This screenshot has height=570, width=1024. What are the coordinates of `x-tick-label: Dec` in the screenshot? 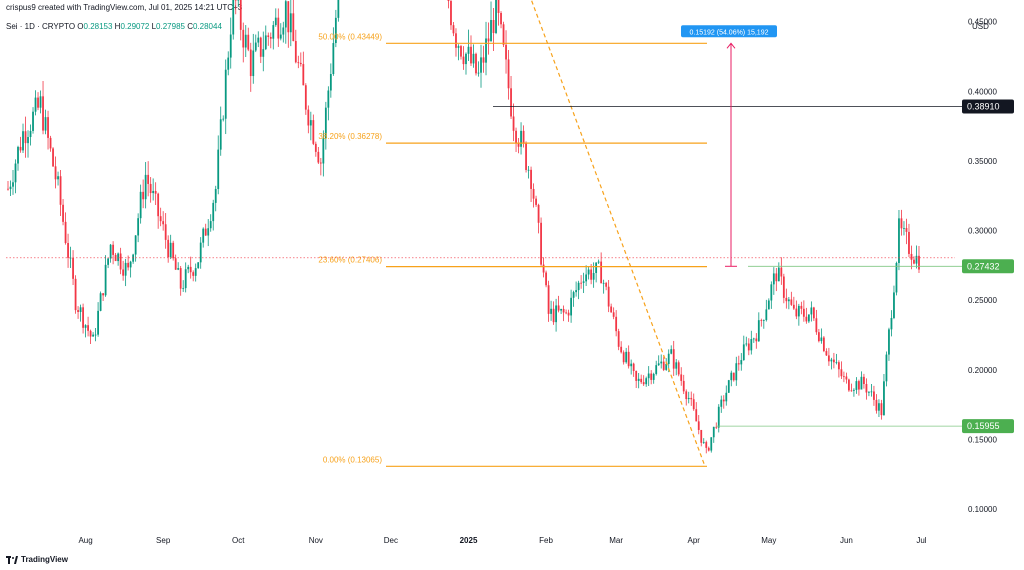 It's located at (391, 540).